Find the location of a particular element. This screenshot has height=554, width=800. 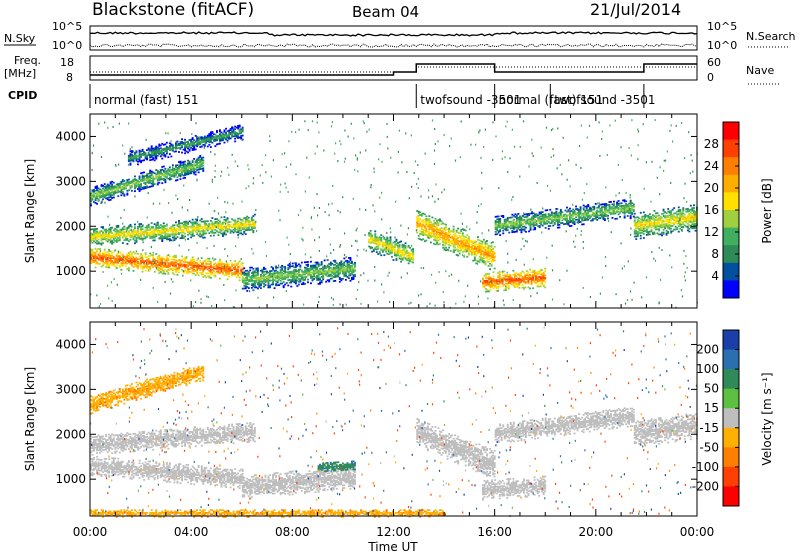

nave-tick-high: 60 is located at coordinates (714, 62).